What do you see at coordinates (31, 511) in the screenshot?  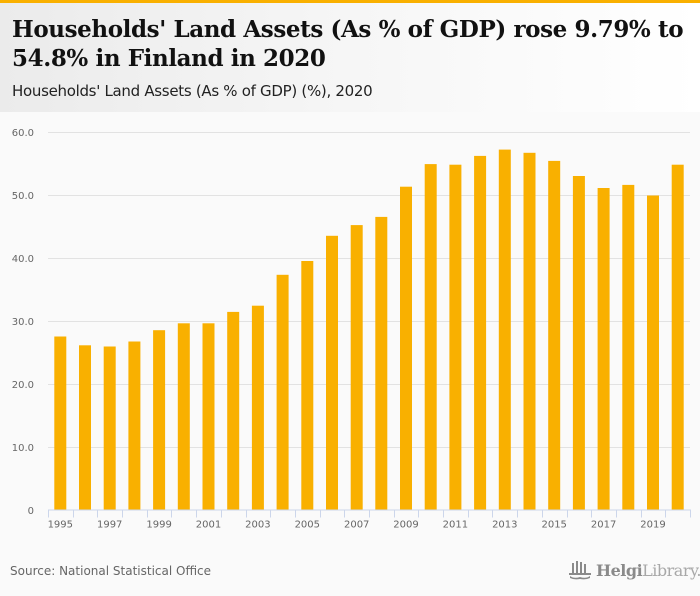 I see `y-tick-label: 0` at bounding box center [31, 511].